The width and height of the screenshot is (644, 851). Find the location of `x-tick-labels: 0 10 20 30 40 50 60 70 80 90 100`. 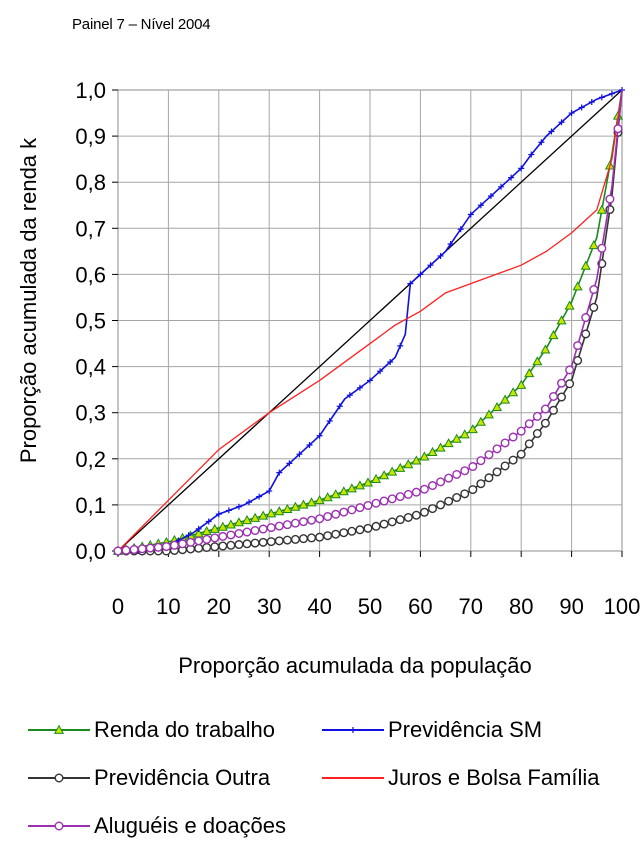

x-tick-labels: 0 10 20 30 40 50 60 70 80 90 100 is located at coordinates (376, 606).